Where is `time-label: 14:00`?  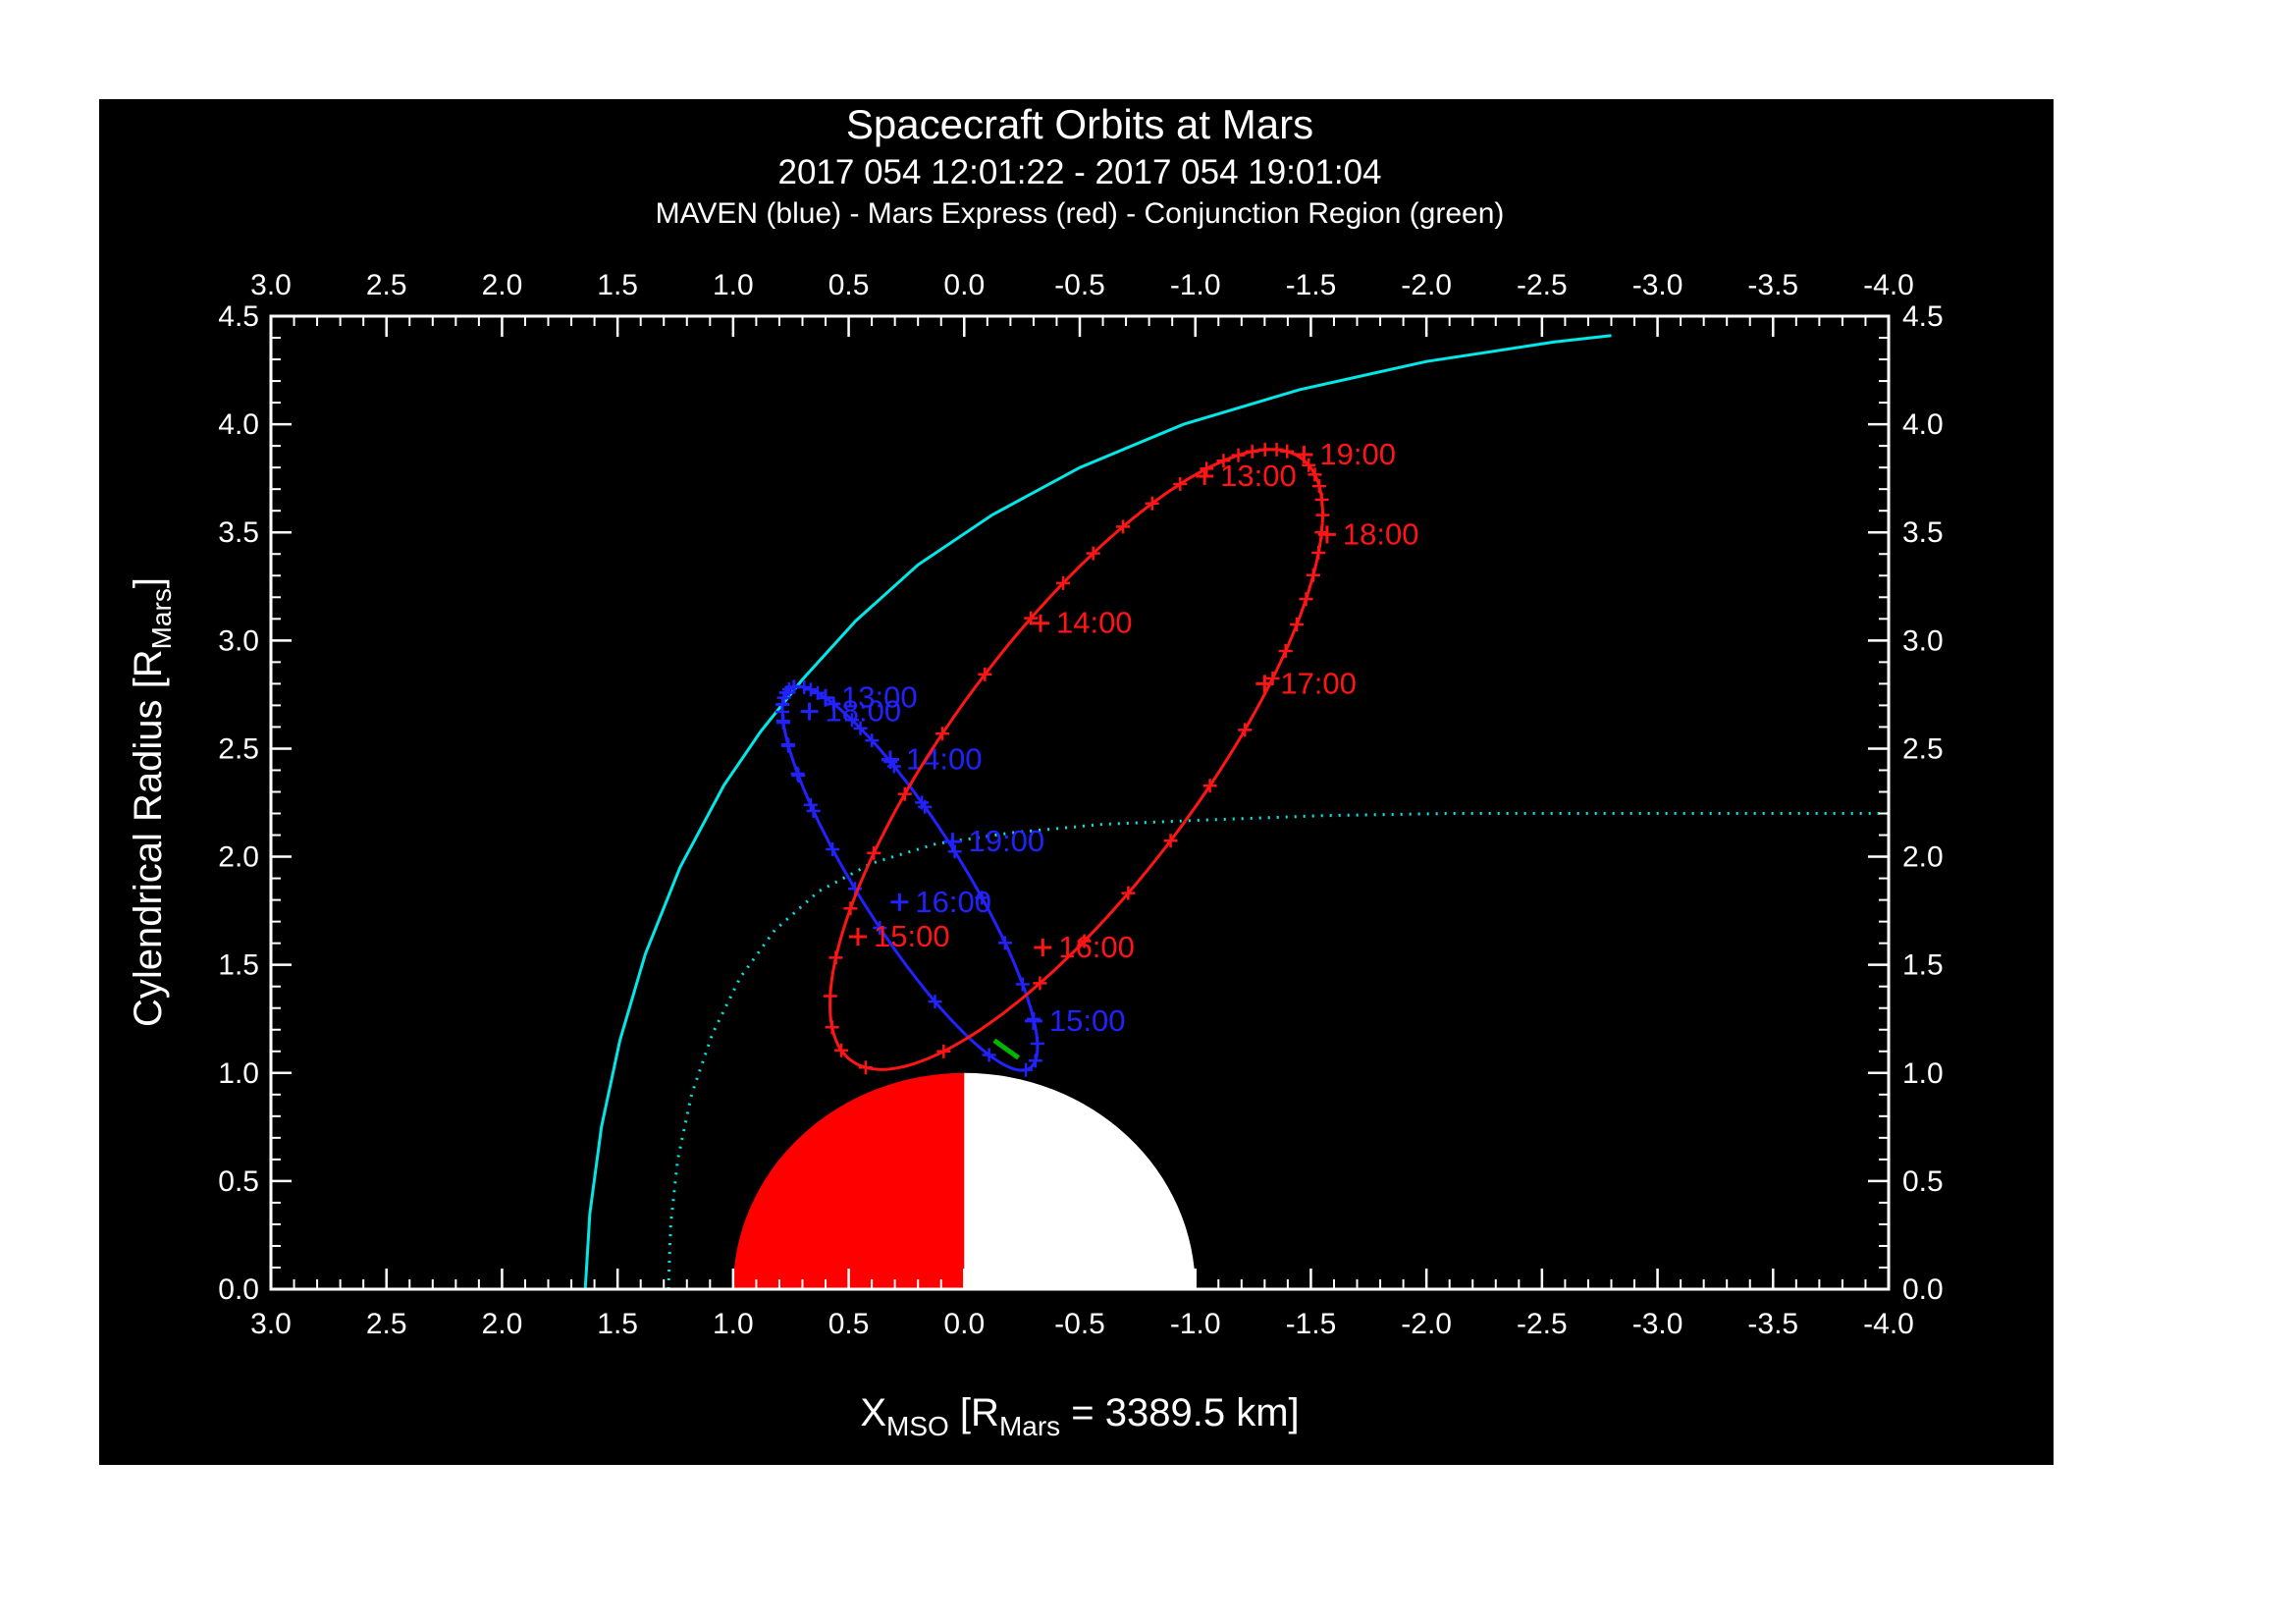
time-label: 14:00 is located at coordinates (1094, 623).